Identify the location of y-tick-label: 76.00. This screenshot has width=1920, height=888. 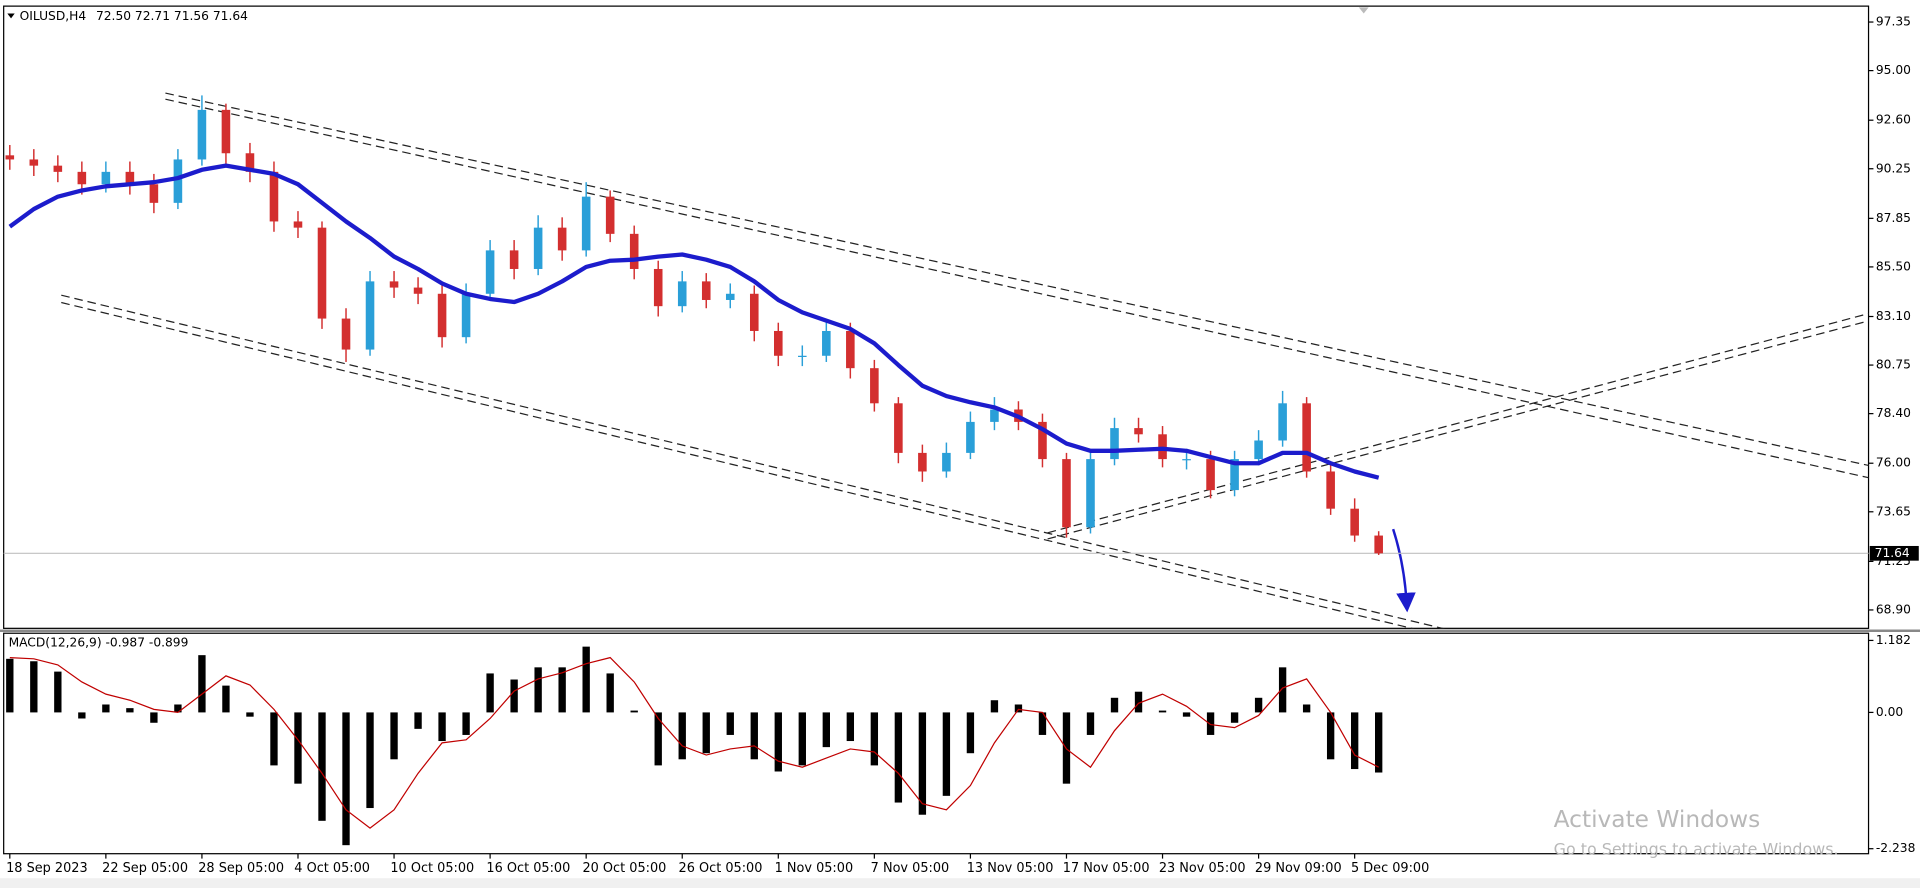
(1893, 463).